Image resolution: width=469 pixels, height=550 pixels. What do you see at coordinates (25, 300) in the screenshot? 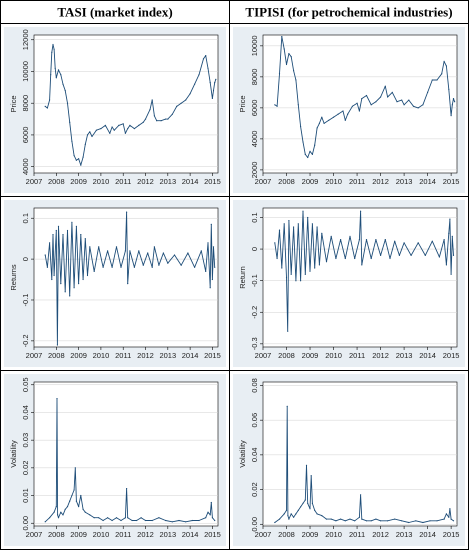
I see `y-tick-label: -0.1` at bounding box center [25, 300].